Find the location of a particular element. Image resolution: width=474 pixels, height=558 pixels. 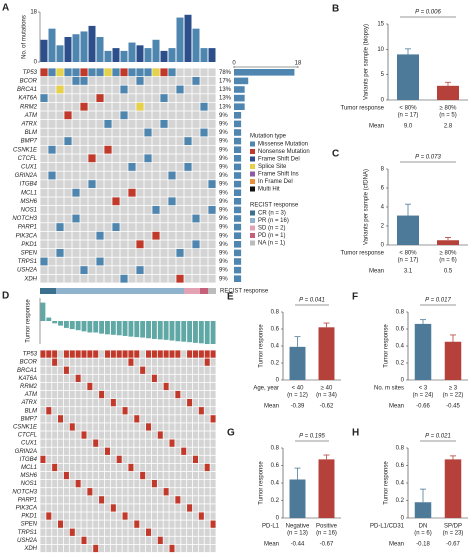

gene-label: CTCFL is located at coordinates (27, 436).